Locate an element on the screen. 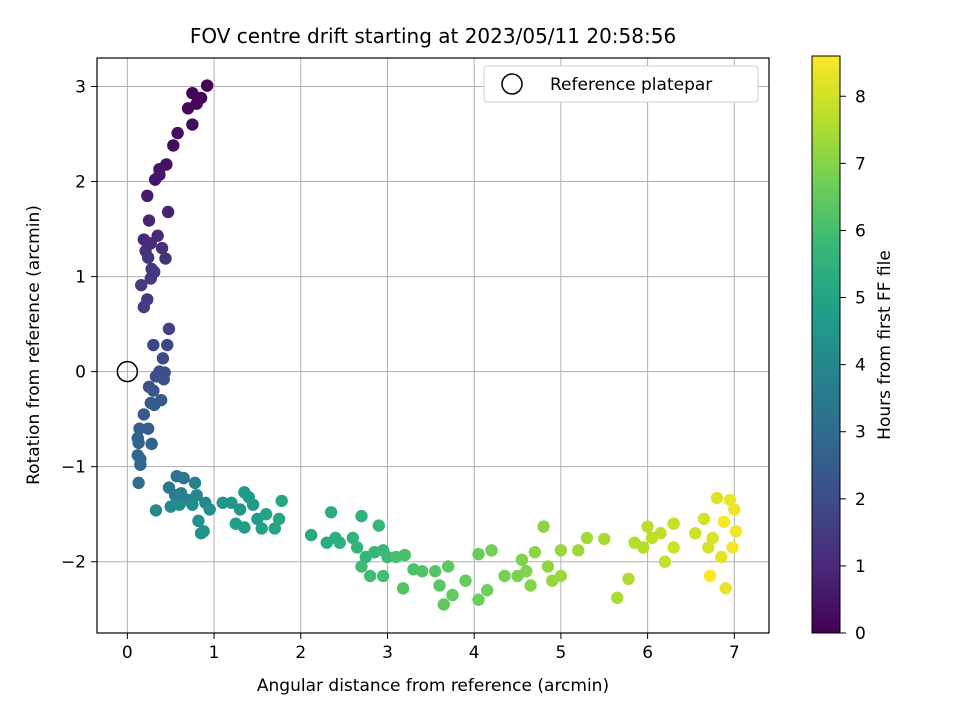 This screenshot has width=960, height=720. legend-box is located at coordinates (621, 84).